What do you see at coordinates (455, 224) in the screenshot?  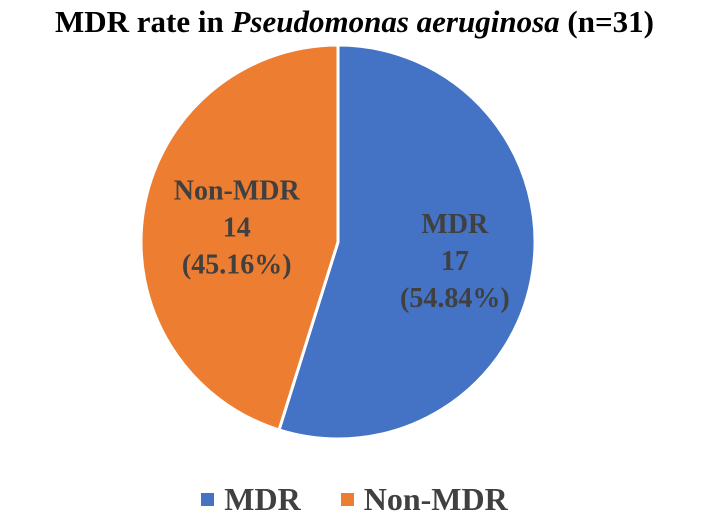 I see `slice-label-name: MDR` at bounding box center [455, 224].